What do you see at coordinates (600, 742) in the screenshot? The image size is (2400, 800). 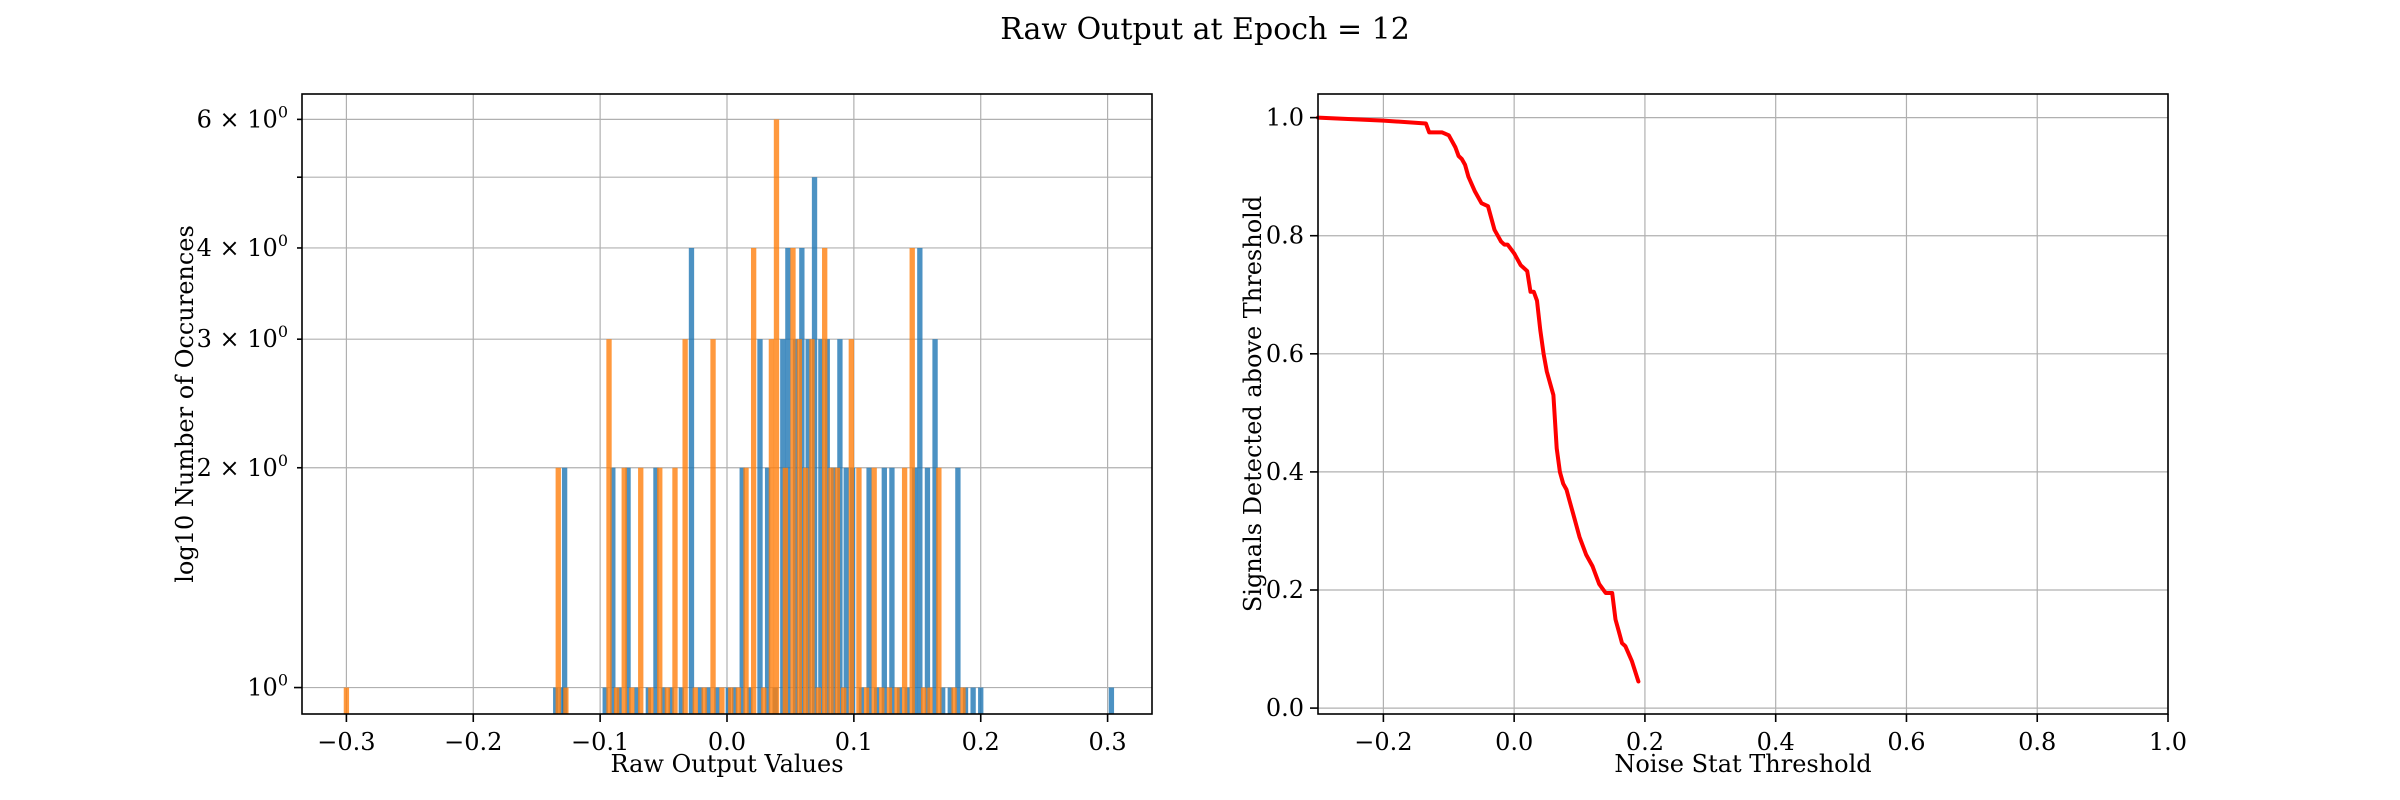 I see `hist-xtick-label: −0.1` at bounding box center [600, 742].